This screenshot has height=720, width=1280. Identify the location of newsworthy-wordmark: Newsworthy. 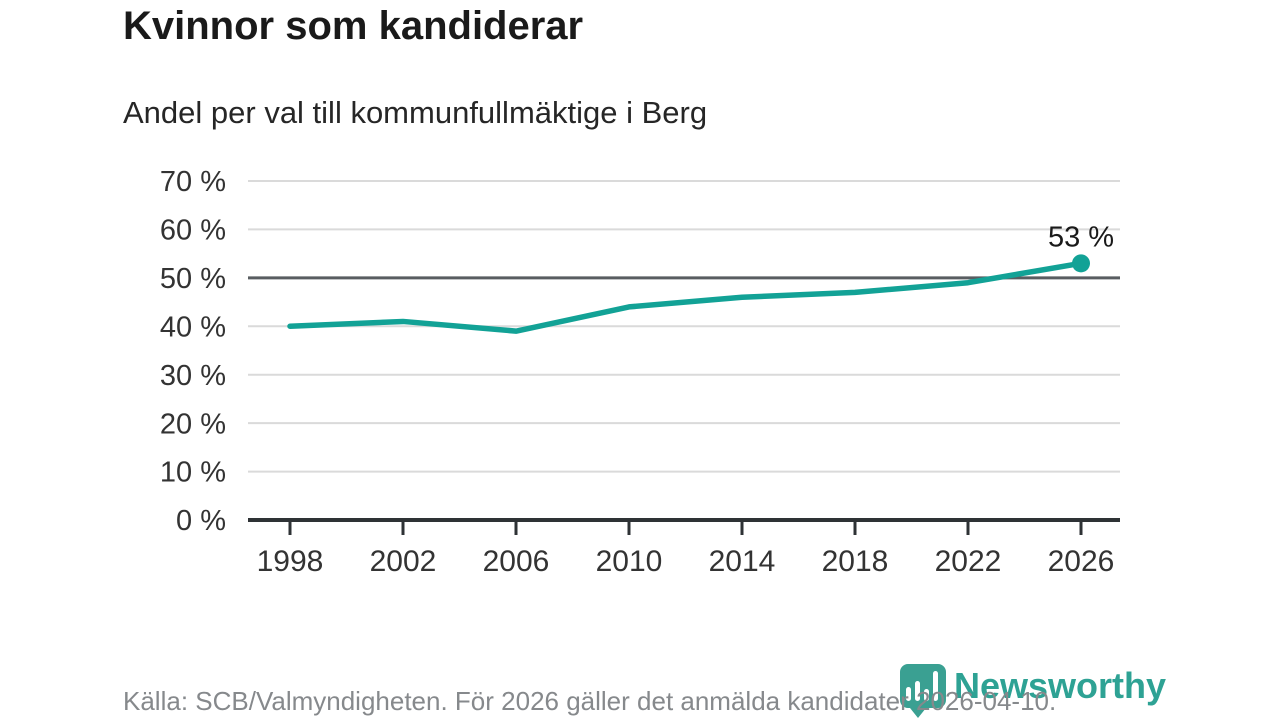
(1060, 685).